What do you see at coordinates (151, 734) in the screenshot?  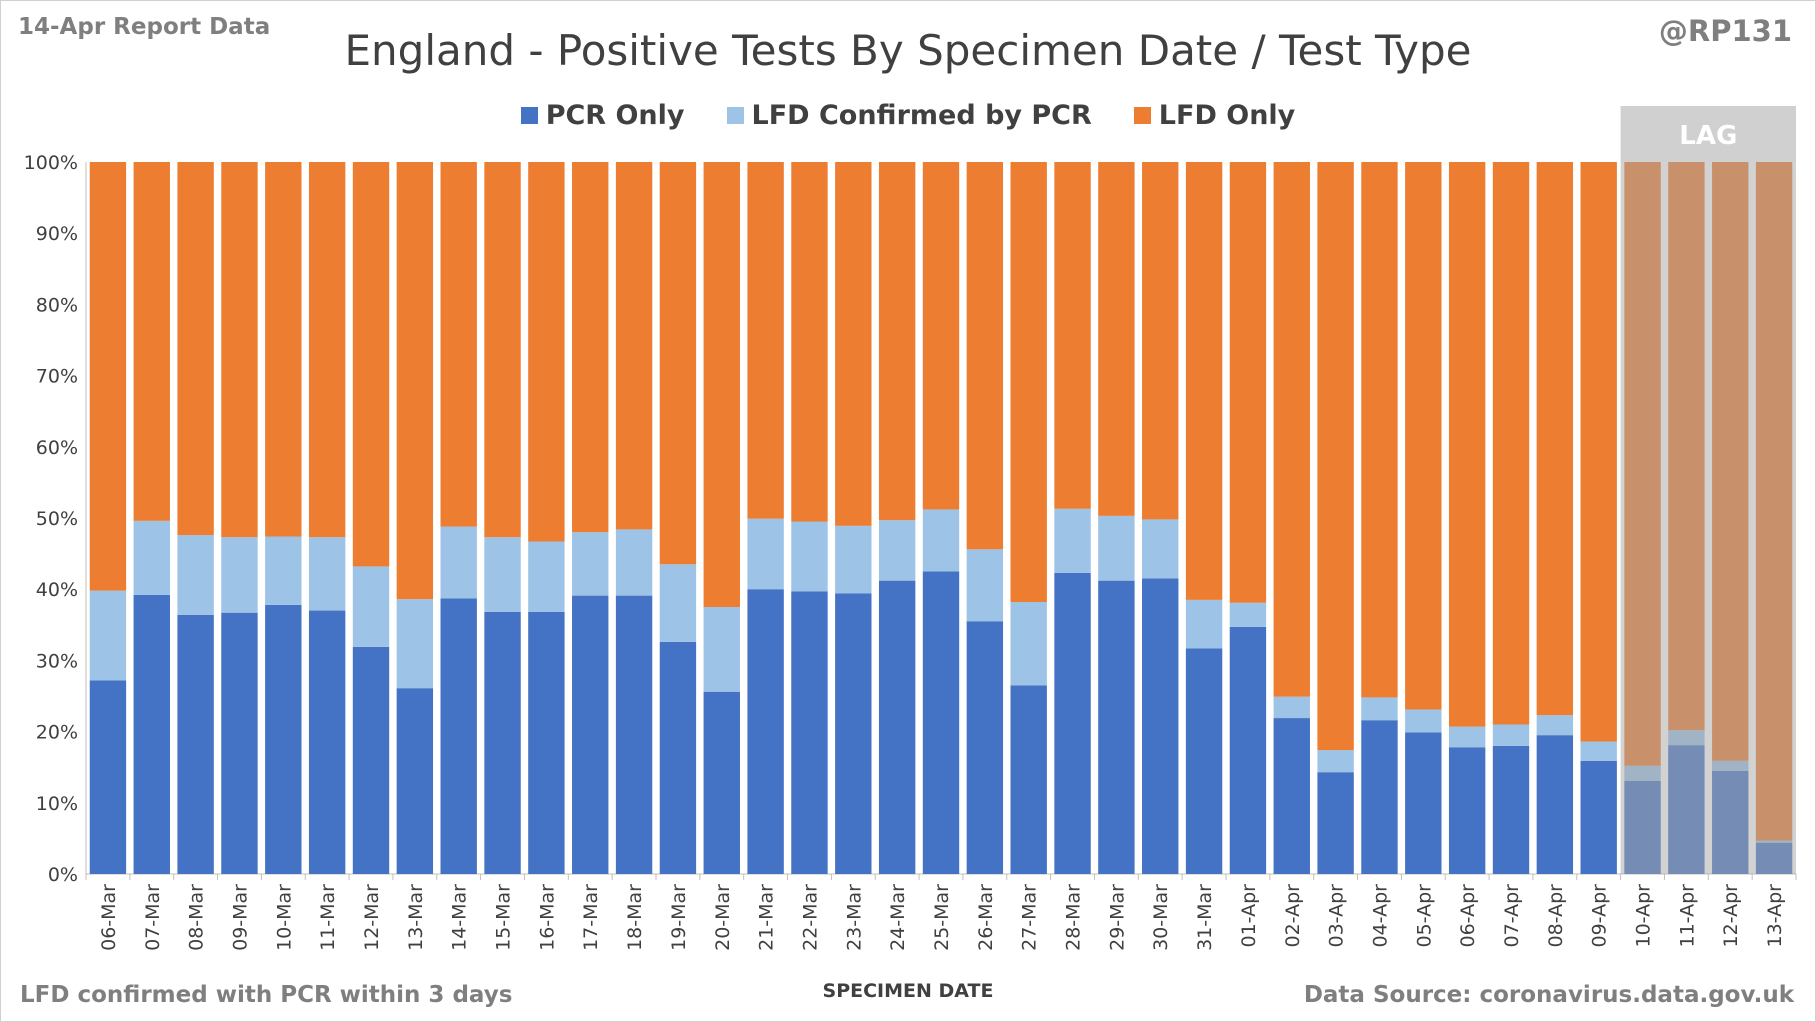 I see `bar-pcr-only-07-Mar` at bounding box center [151, 734].